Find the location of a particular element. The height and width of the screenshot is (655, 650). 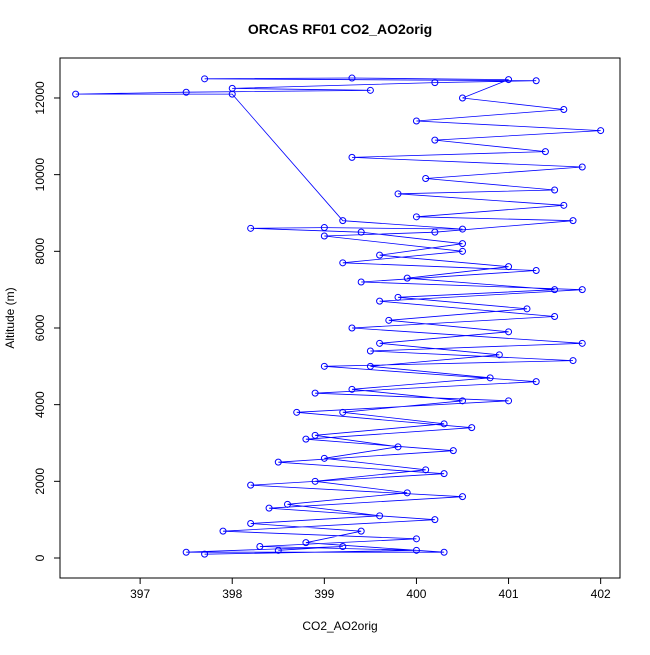

y-axis-label: Altitude (m) is located at coordinates (10, 317).